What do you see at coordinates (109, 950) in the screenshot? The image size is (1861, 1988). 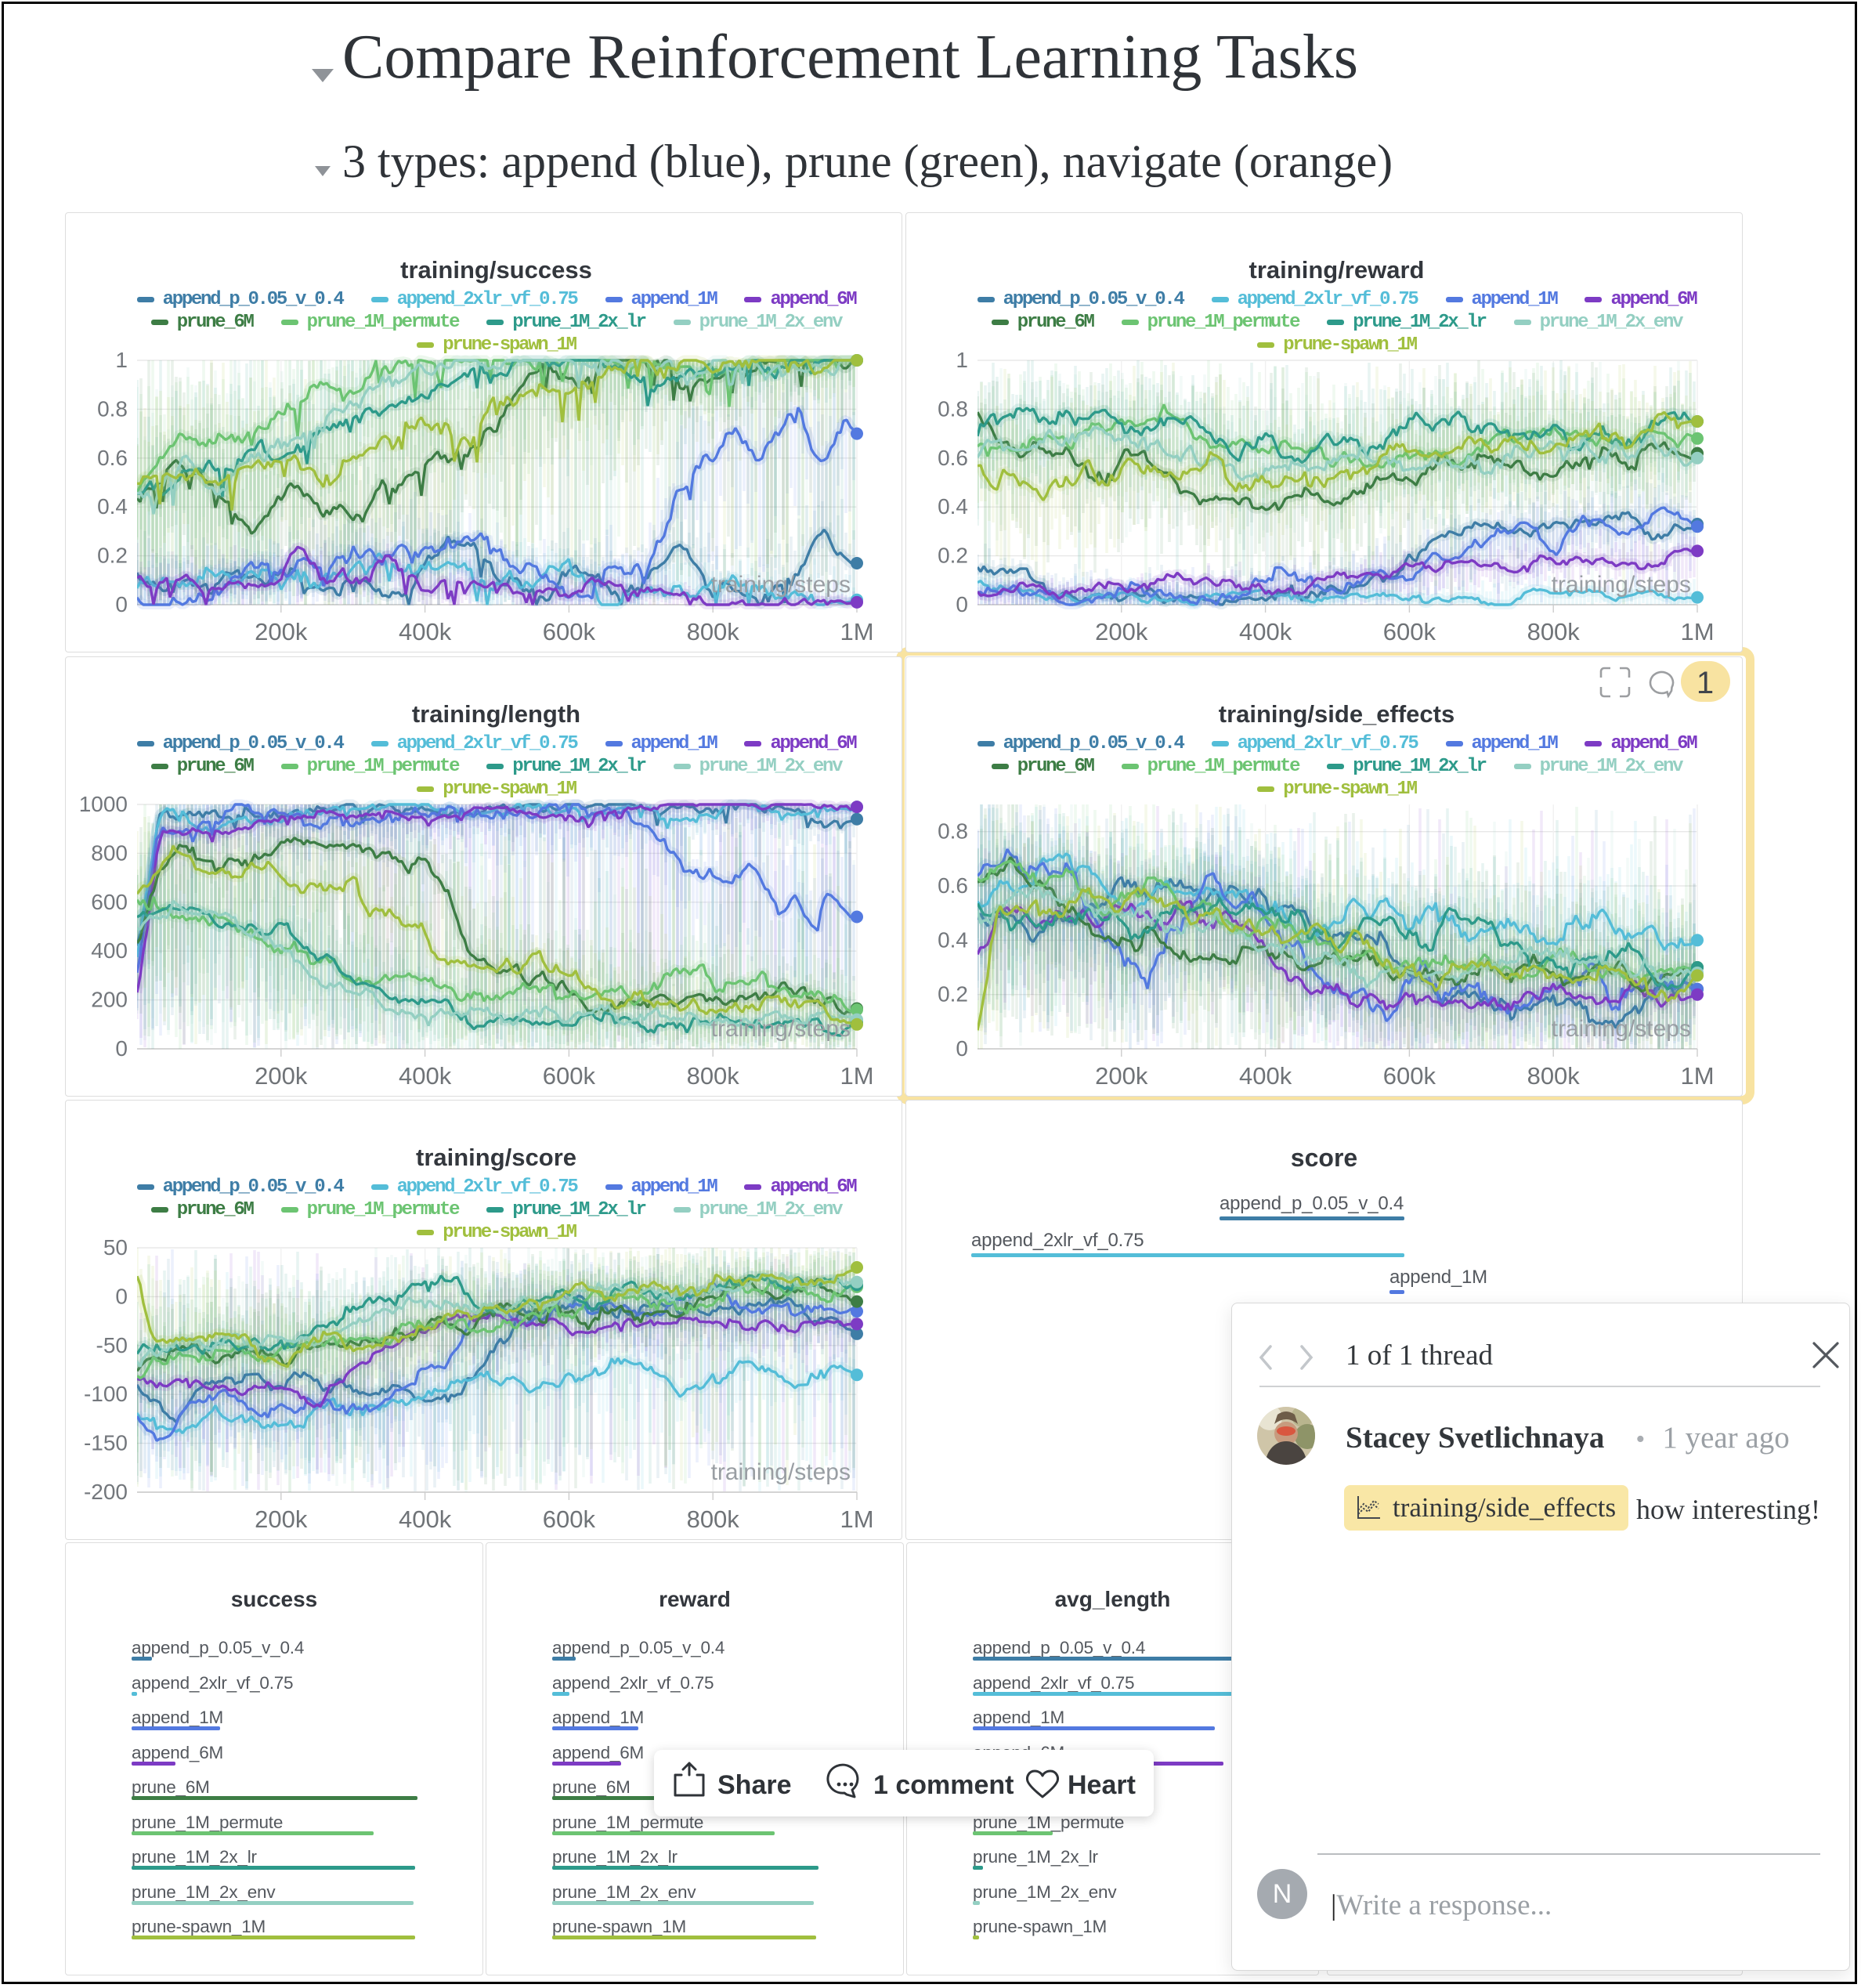 I see `svg-text: 400` at bounding box center [109, 950].